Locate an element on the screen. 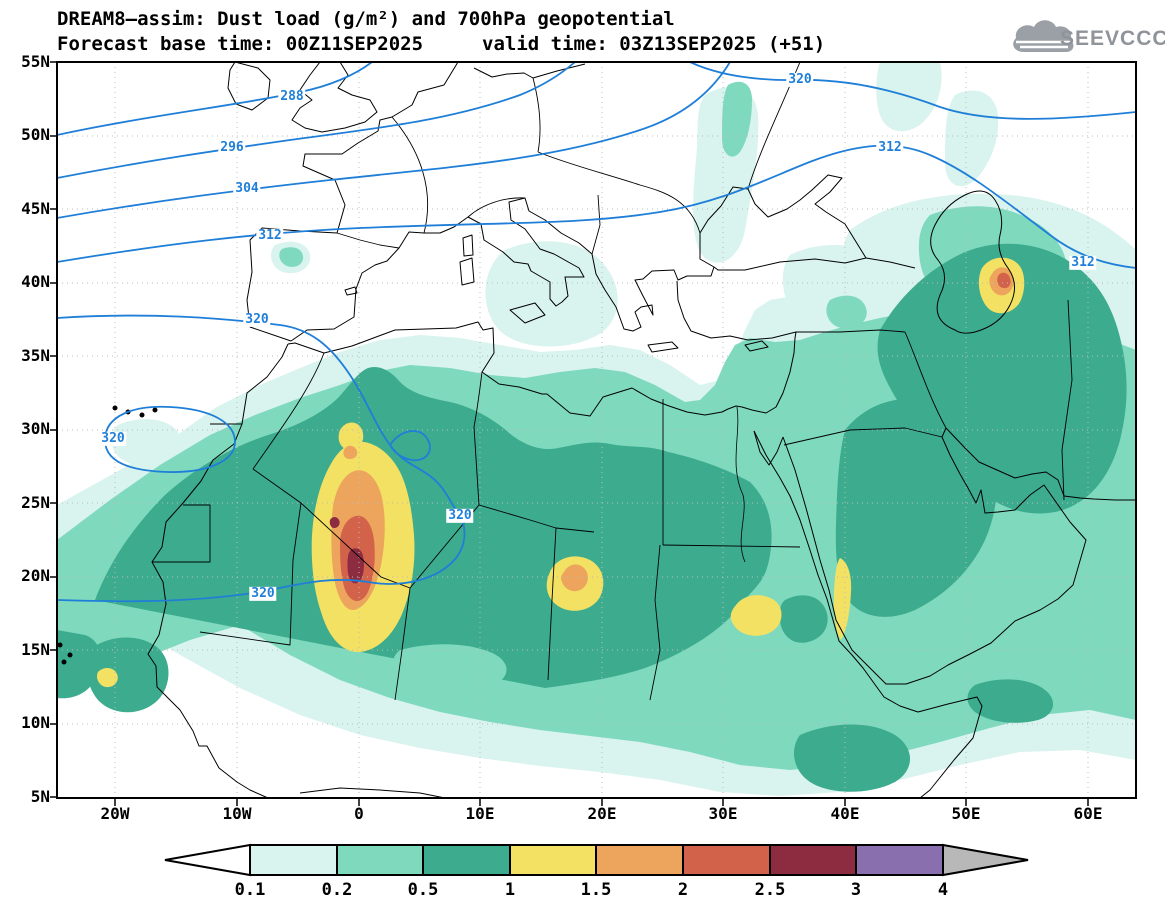 The height and width of the screenshot is (907, 1165). y-tick-5n: 5N is located at coordinates (40, 796).